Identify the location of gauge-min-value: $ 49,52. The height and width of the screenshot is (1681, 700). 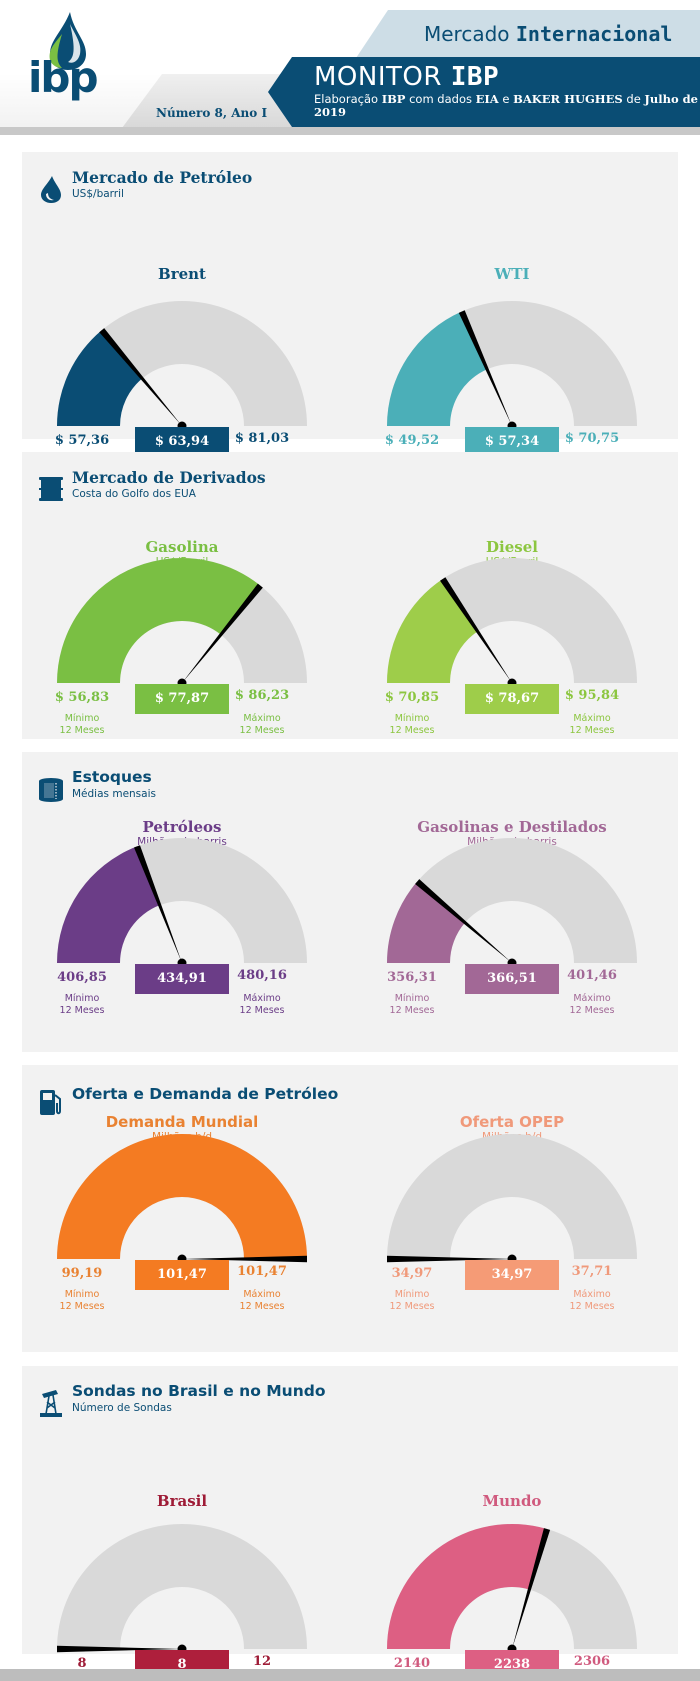
(412, 440).